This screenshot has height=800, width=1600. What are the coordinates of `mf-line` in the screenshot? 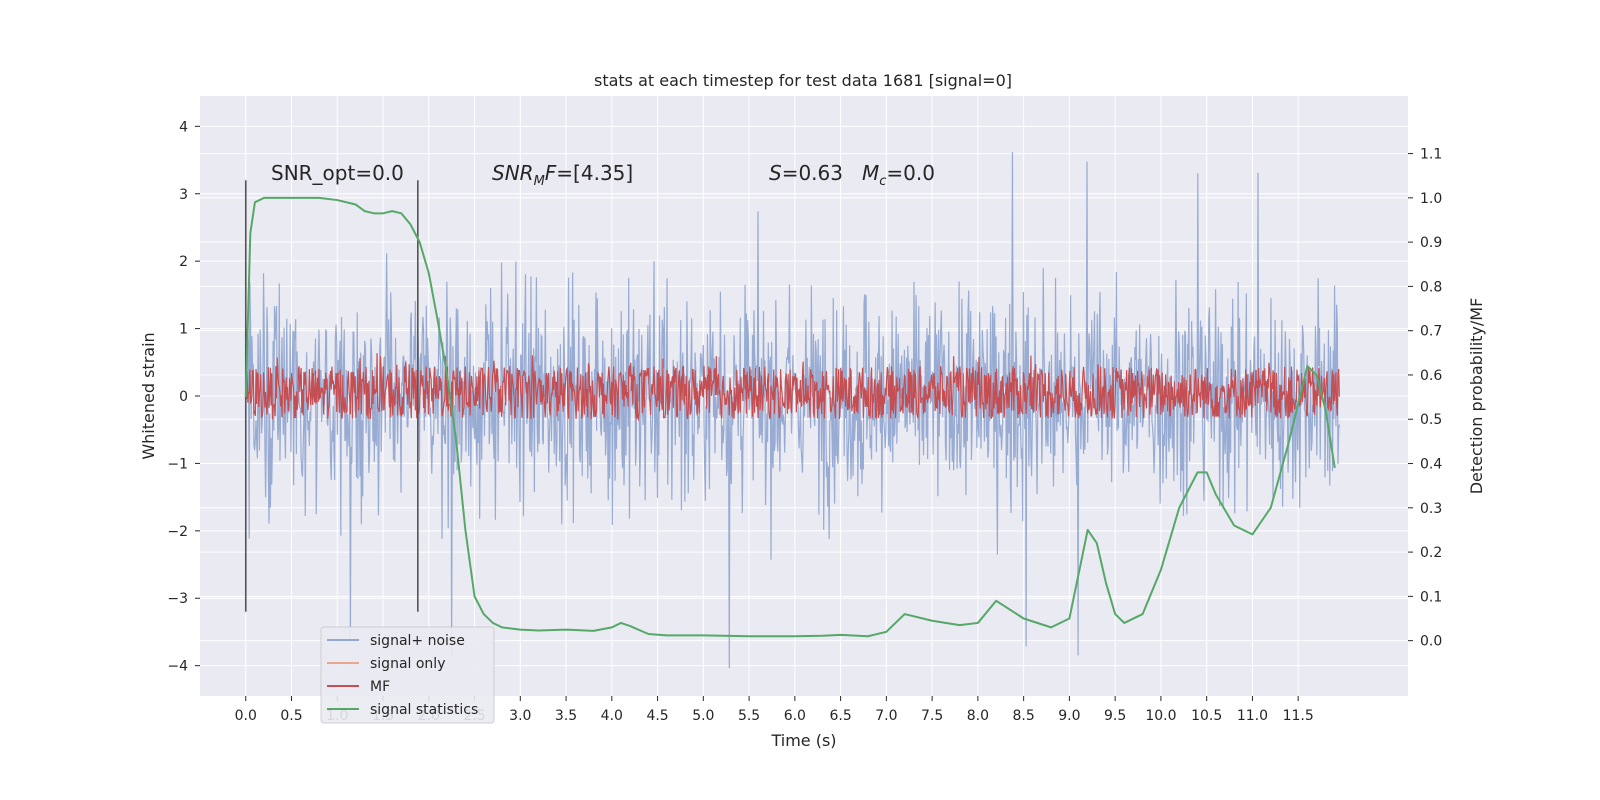 It's located at (792, 387).